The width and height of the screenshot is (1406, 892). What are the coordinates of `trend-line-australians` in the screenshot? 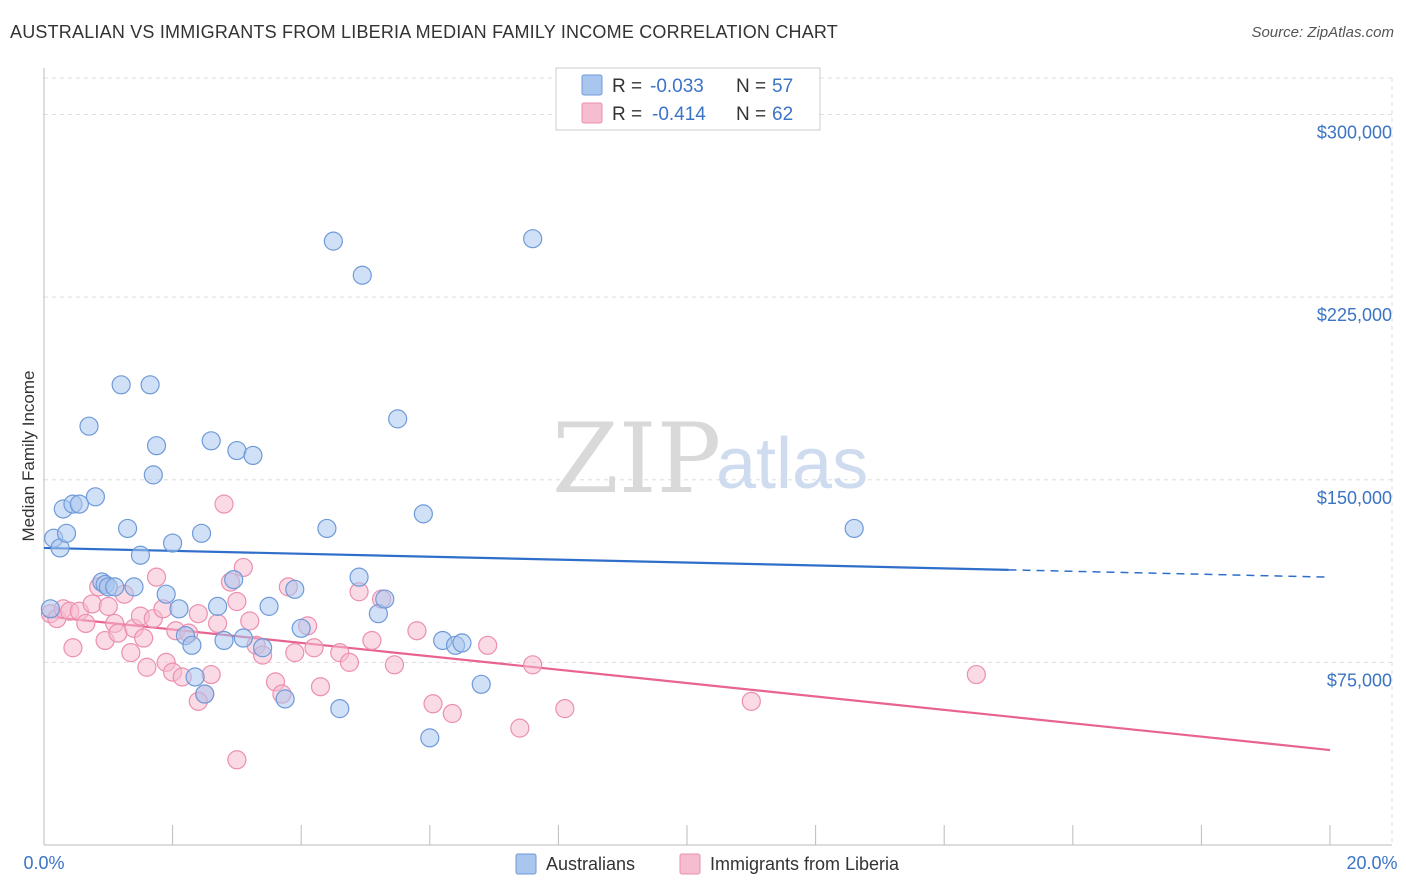 It's located at (526, 558).